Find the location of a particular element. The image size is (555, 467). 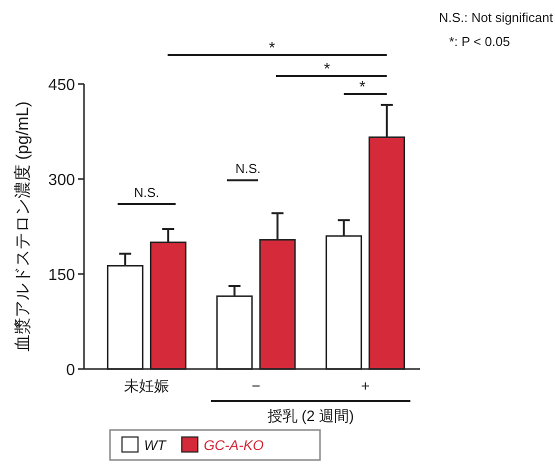

y-tick-label: 300 is located at coordinates (62, 180).